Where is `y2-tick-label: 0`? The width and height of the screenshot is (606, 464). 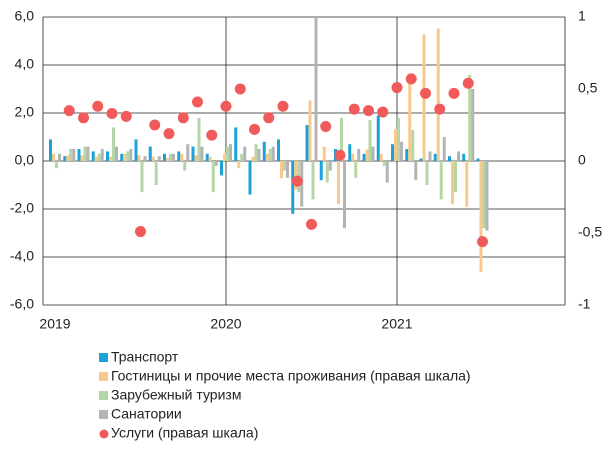
y2-tick-label: 0 is located at coordinates (582, 160).